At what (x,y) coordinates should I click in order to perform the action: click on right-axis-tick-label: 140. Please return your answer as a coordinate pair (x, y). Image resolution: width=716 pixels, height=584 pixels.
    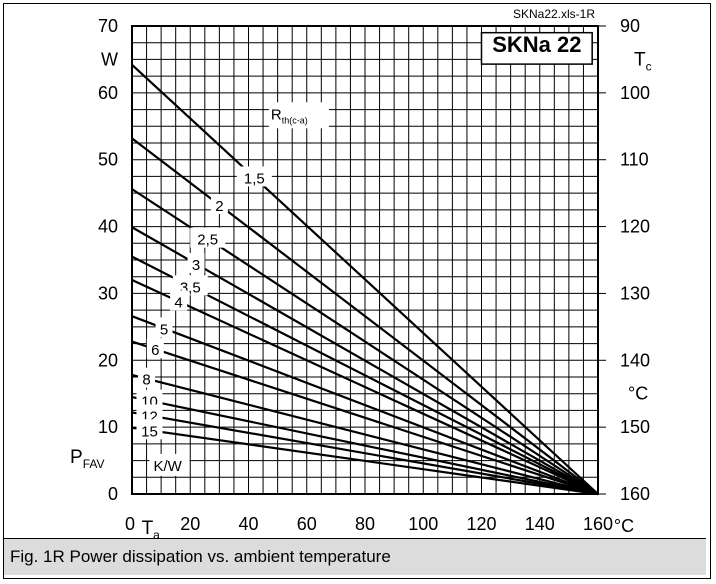
    Looking at the image, I should click on (635, 360).